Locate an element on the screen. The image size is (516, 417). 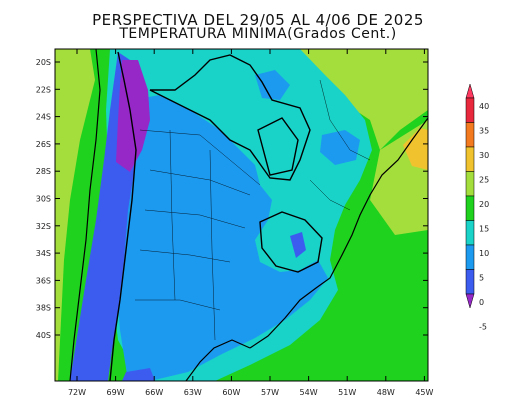
lon-label: 54W is located at coordinates (309, 392).